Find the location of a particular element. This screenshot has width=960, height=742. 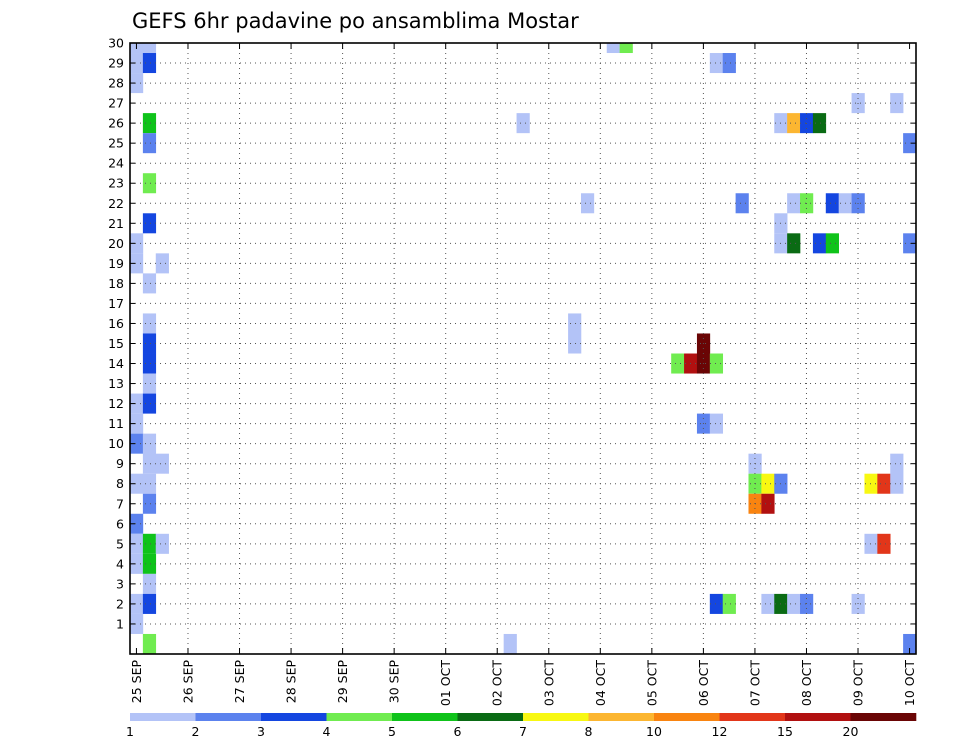

y-tick-label: 15 is located at coordinates (116, 343).